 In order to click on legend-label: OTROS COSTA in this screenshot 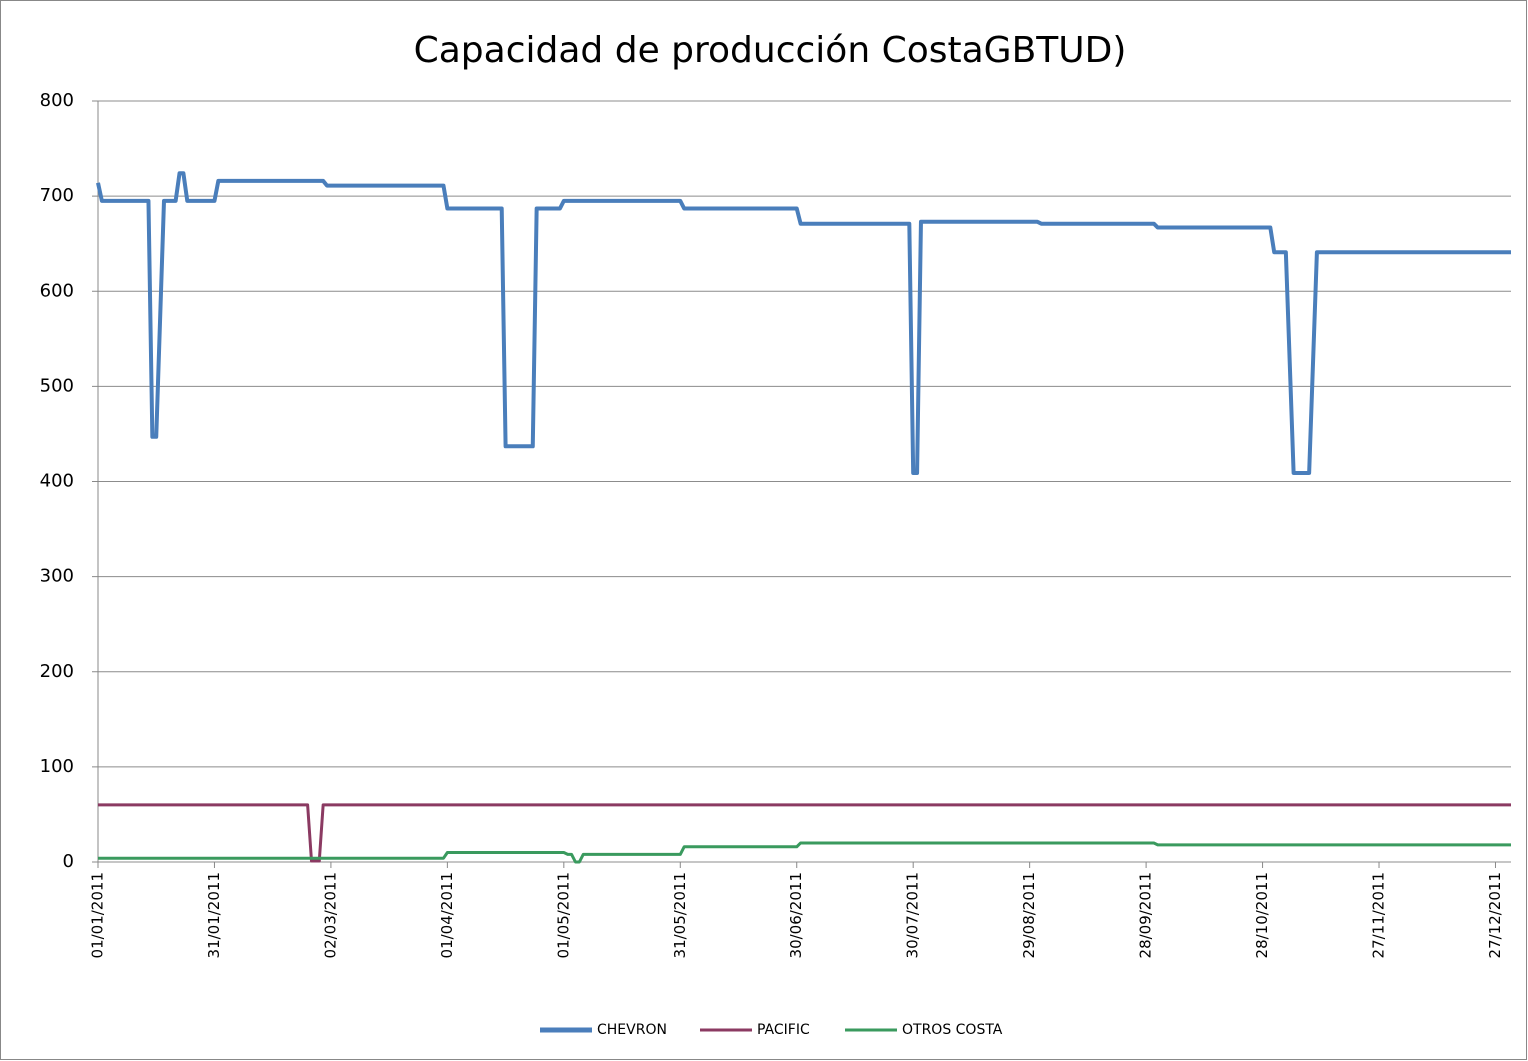, I will do `click(952, 1030)`.